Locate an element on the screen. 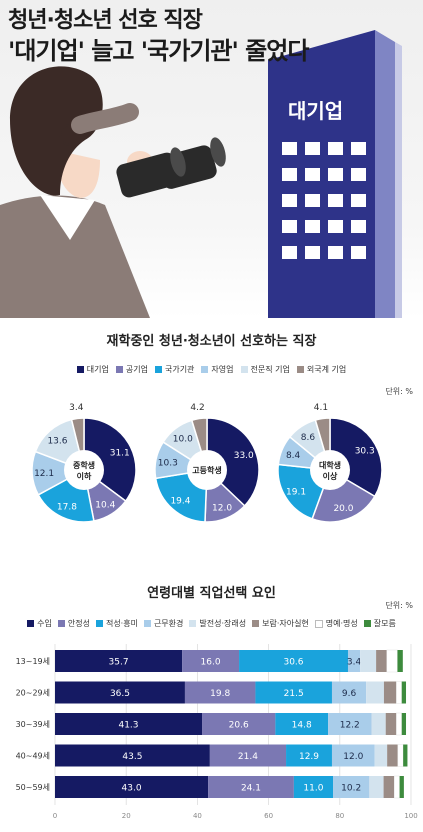 The image size is (423, 832). pie-center-label: 대학생 is located at coordinates (330, 465).